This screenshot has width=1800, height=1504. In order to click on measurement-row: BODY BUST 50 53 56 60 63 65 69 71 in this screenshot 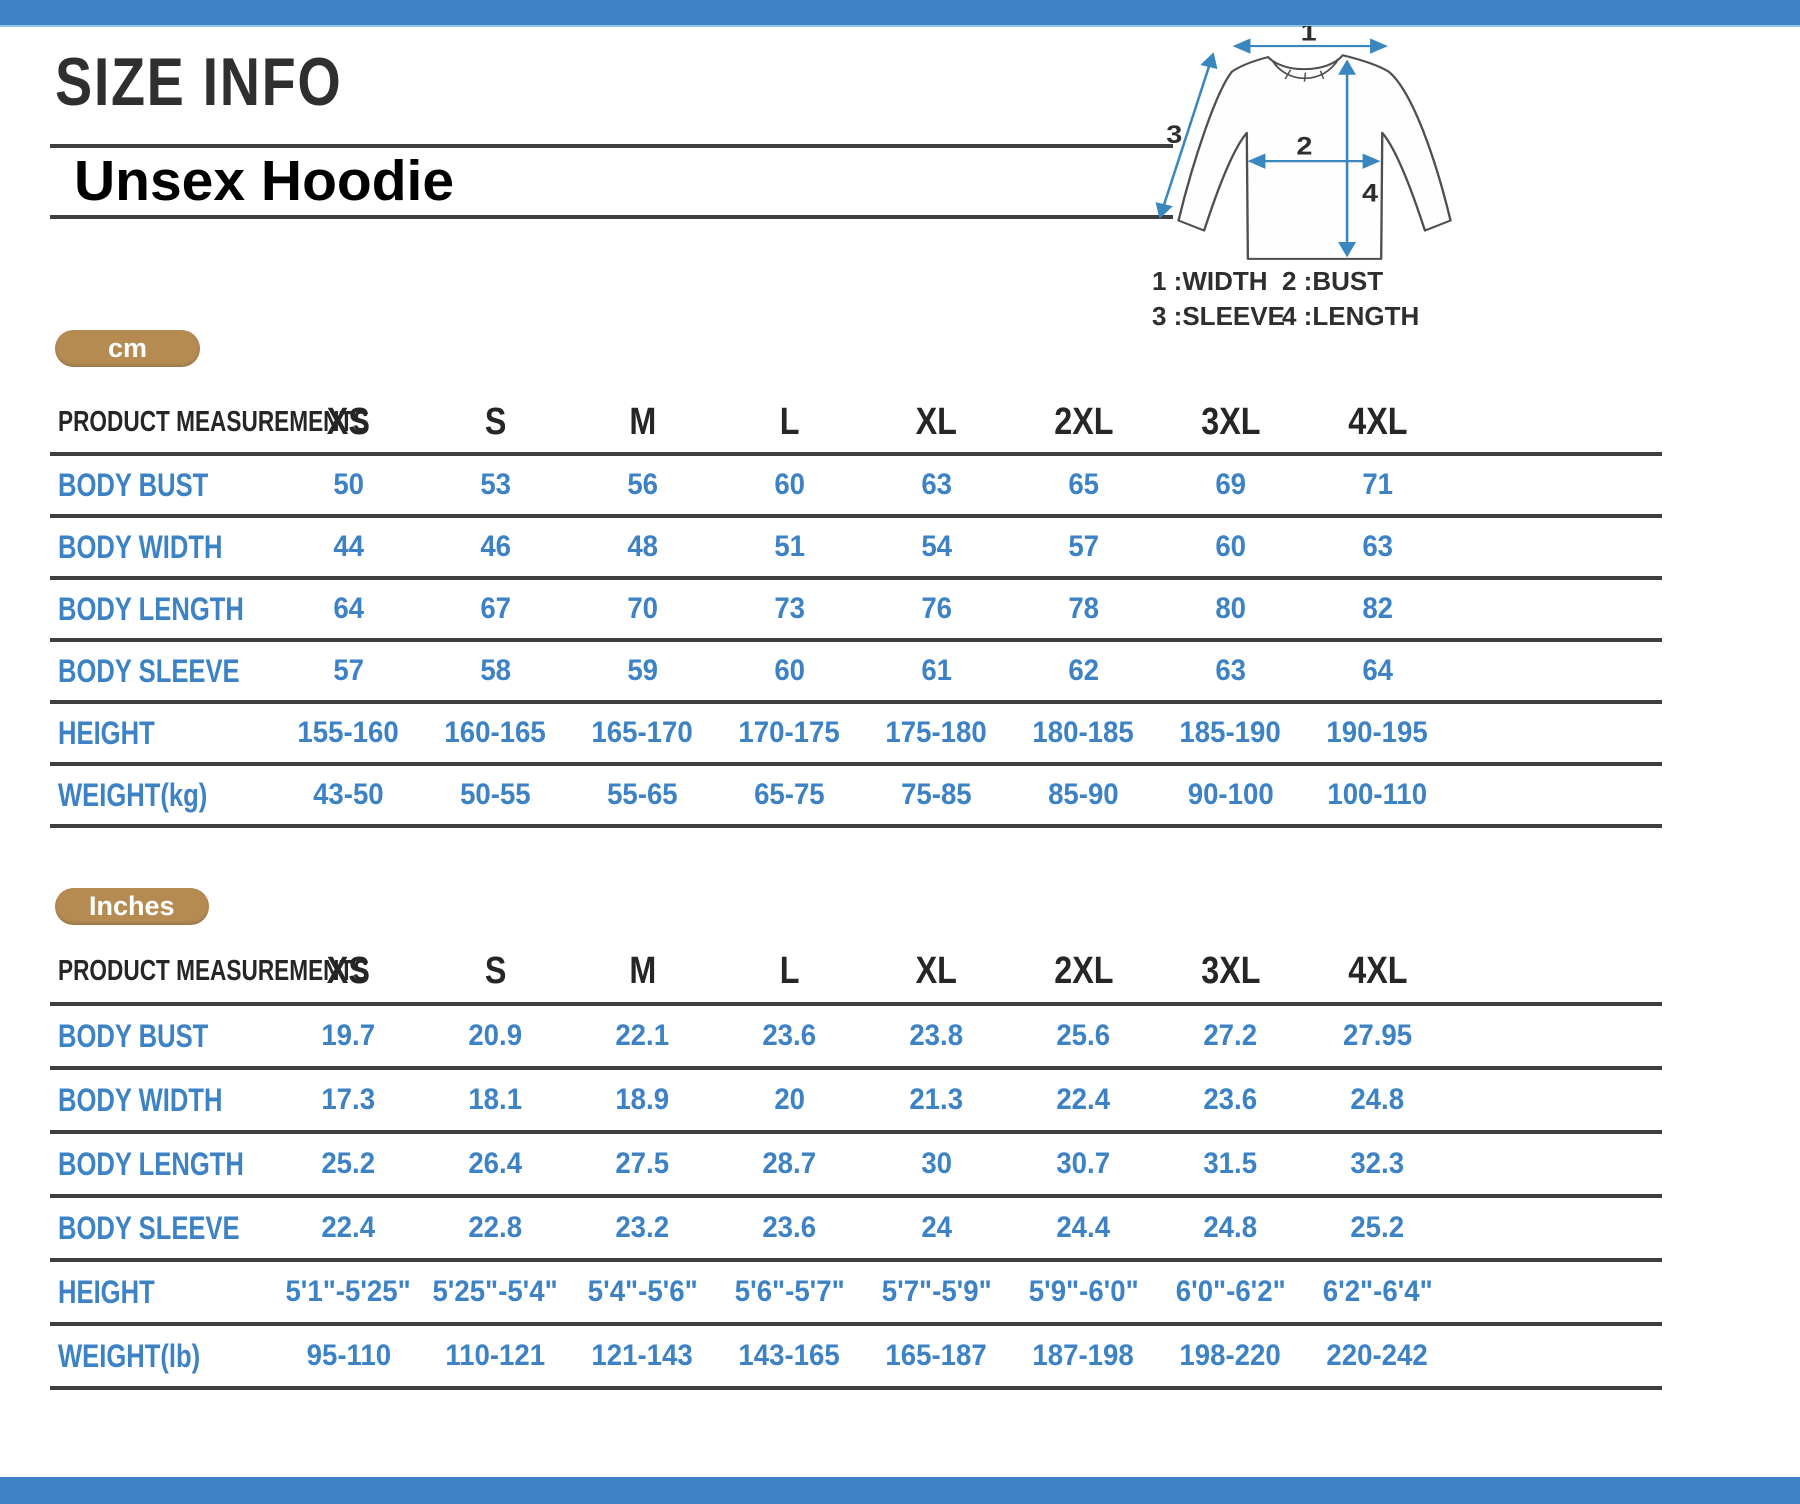, I will do `click(856, 485)`.